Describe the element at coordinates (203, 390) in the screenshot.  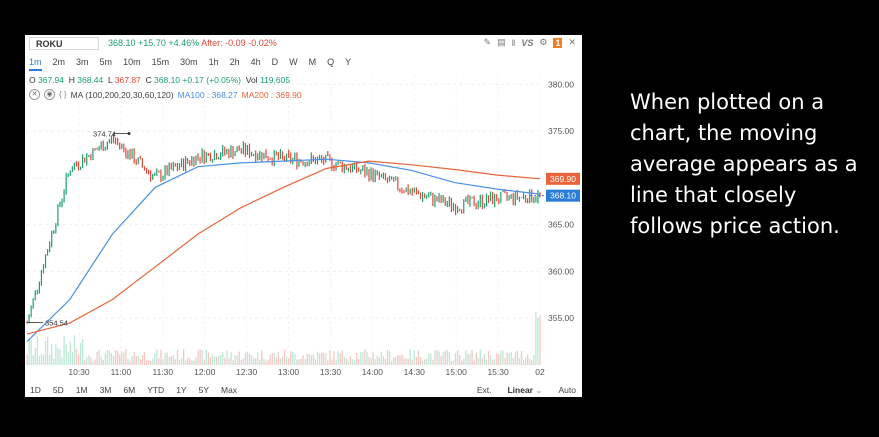
I see `range-button: 5Y` at that location.